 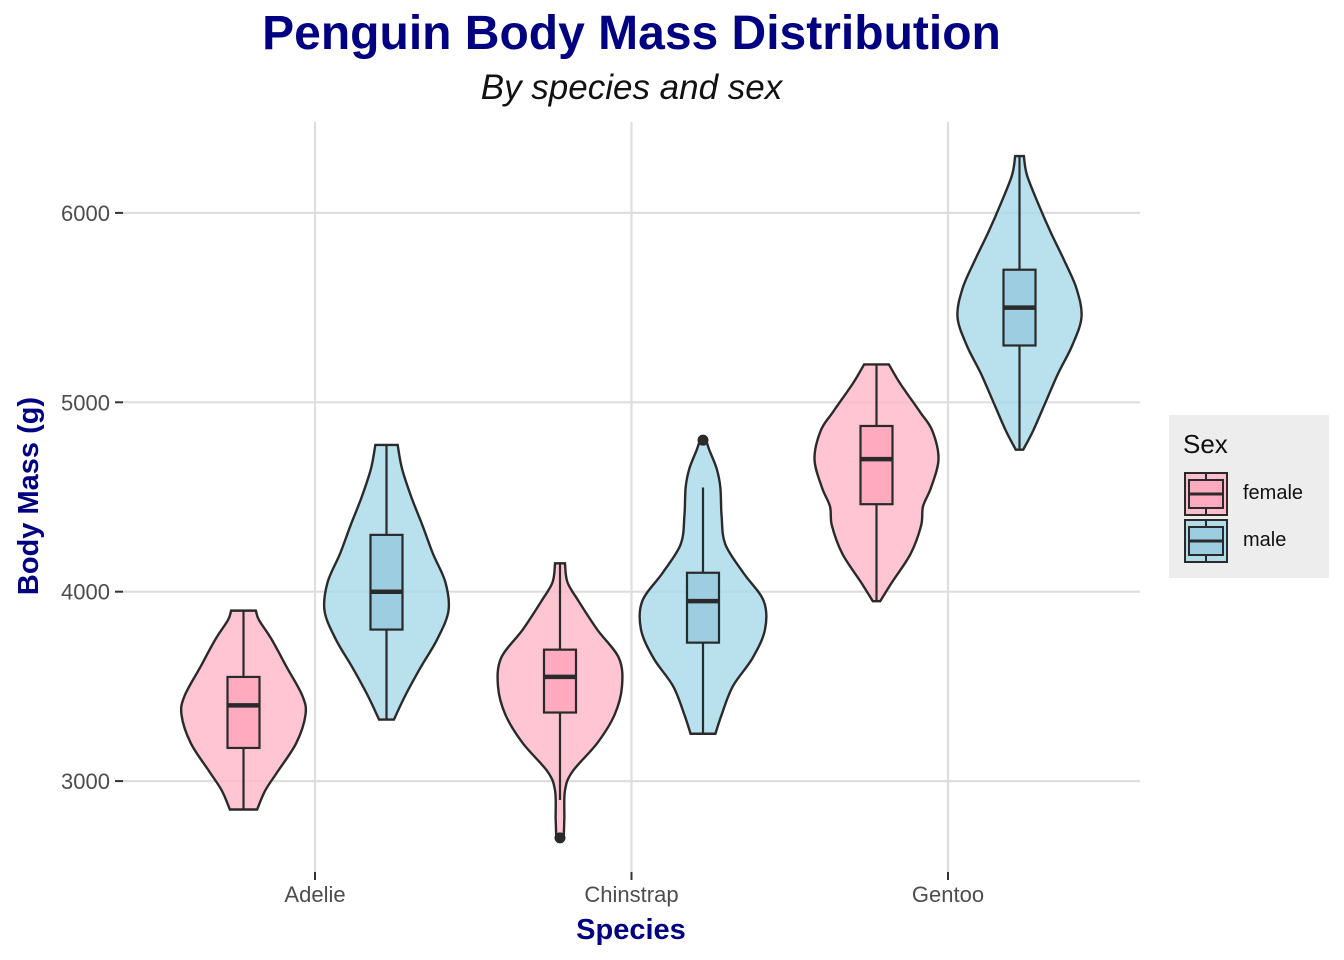 What do you see at coordinates (1273, 493) in the screenshot?
I see `legend-label-female: female` at bounding box center [1273, 493].